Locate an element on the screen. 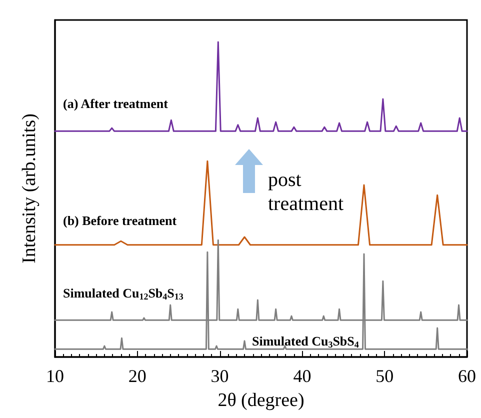 The width and height of the screenshot is (481, 418). x-tick-label: 60 is located at coordinates (467, 376).